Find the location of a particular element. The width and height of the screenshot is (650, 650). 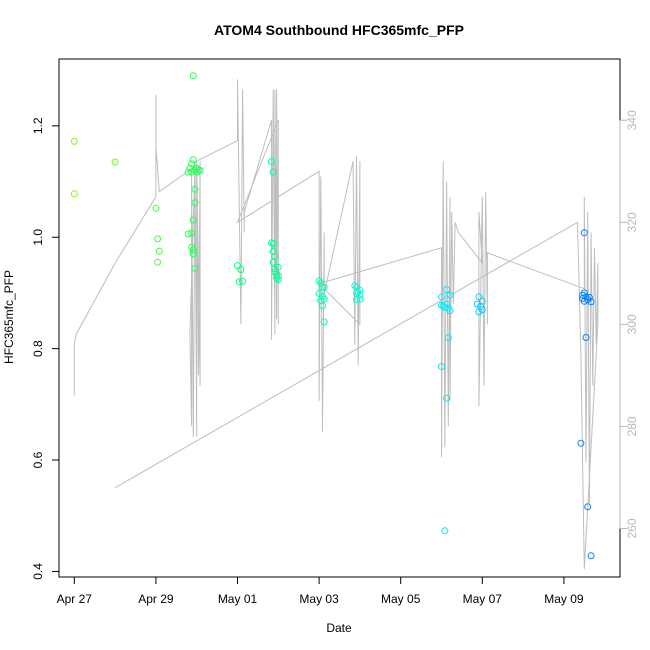

y2-tick-label: 300 is located at coordinates (632, 324).